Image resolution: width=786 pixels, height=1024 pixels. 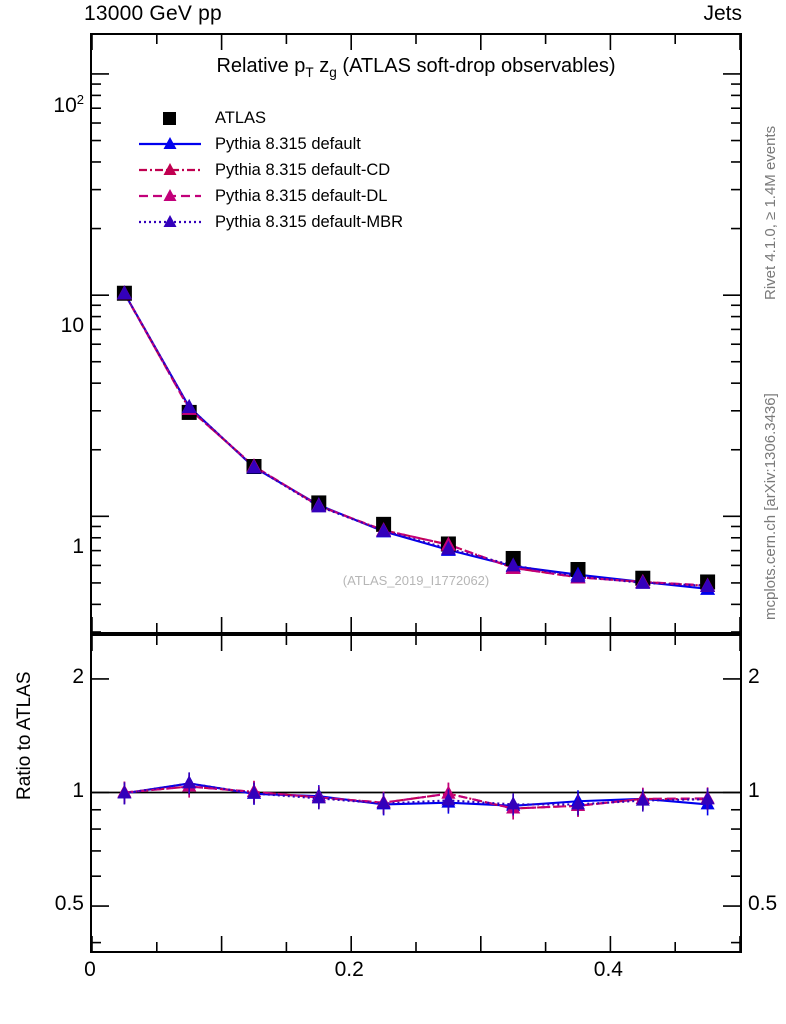 What do you see at coordinates (78, 547) in the screenshot?
I see `y-ticklabel-1: 1` at bounding box center [78, 547].